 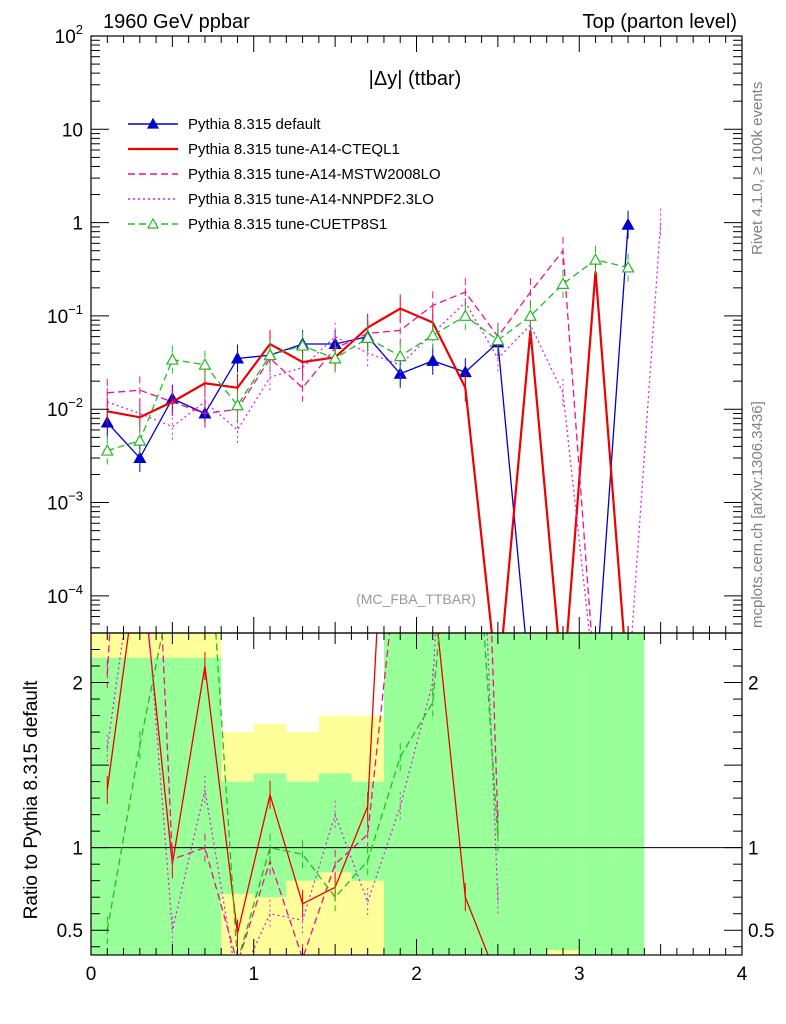 I want to click on rivet-version-label: Rivet 4.1.0, ≥ 100k events, so click(x=757, y=168).